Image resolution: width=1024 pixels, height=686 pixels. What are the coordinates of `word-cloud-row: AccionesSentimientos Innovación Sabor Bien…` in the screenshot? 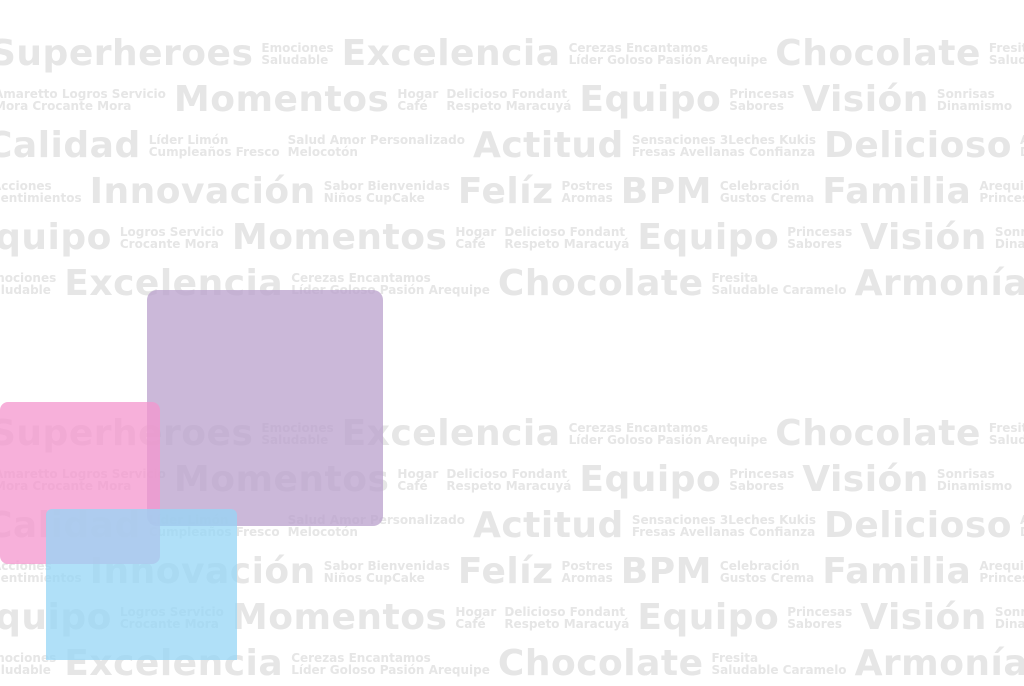 It's located at (508, 191).